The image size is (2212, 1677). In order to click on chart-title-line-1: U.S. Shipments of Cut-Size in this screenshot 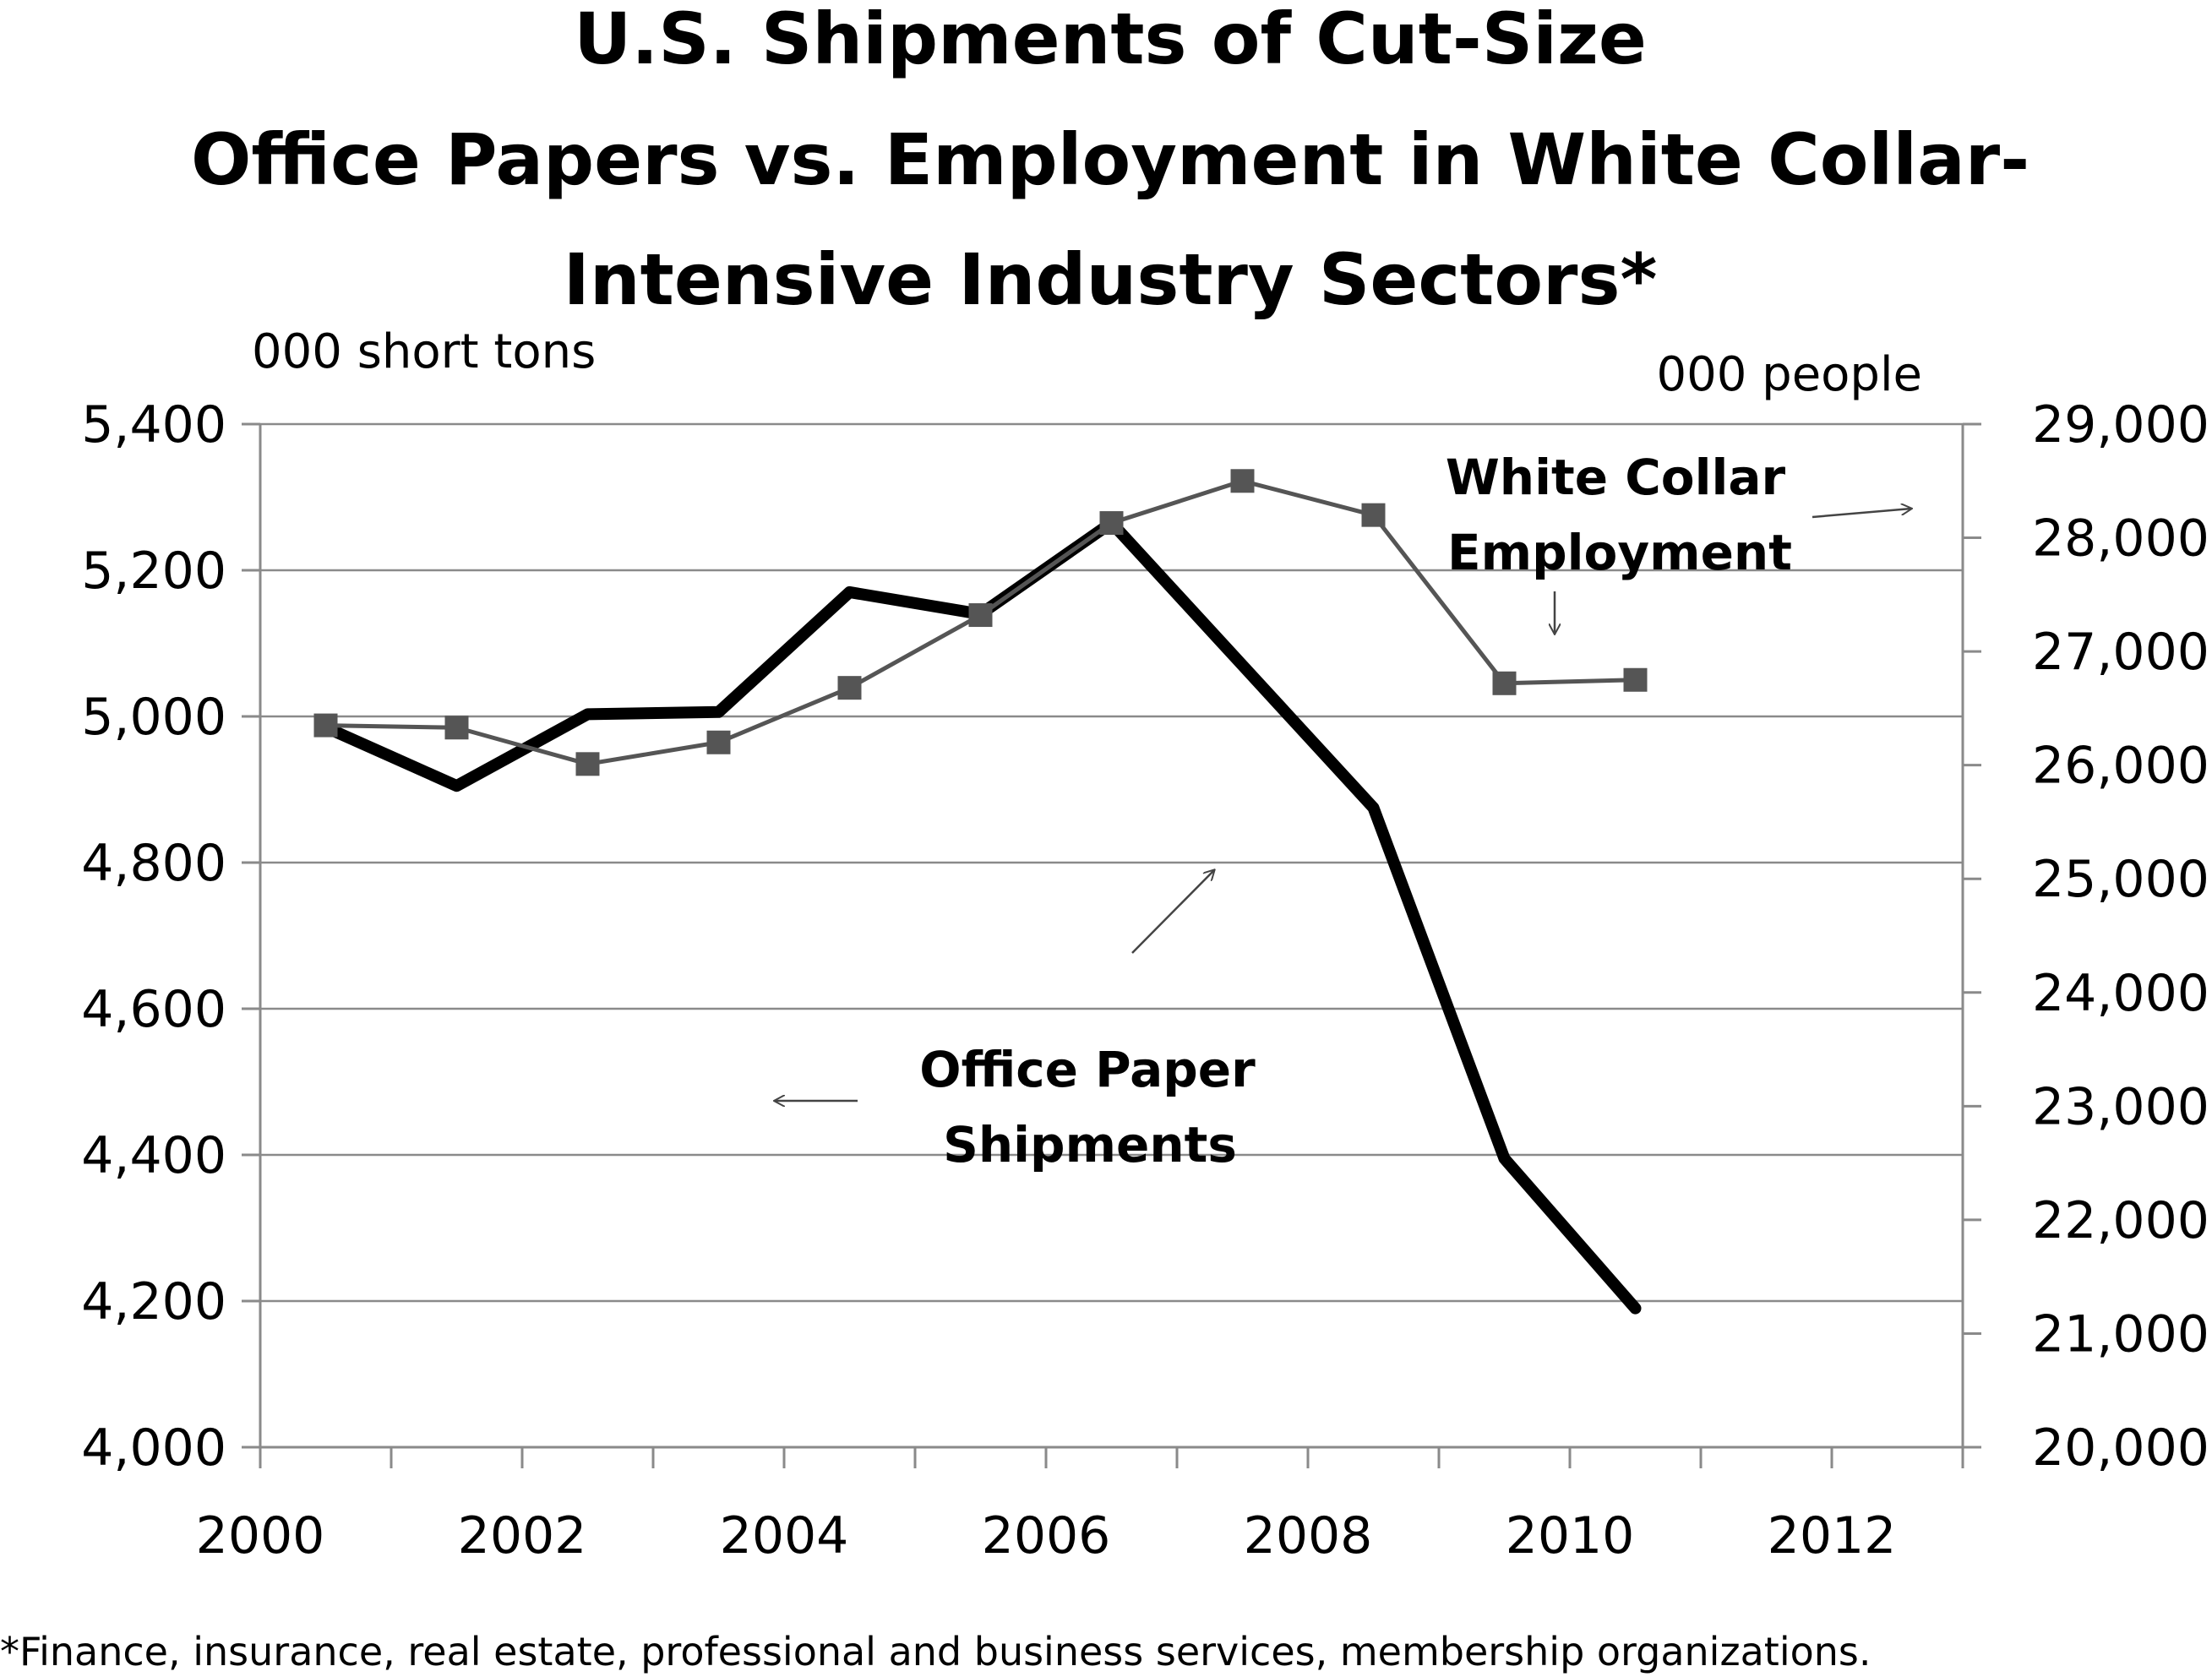, I will do `click(1111, 40)`.